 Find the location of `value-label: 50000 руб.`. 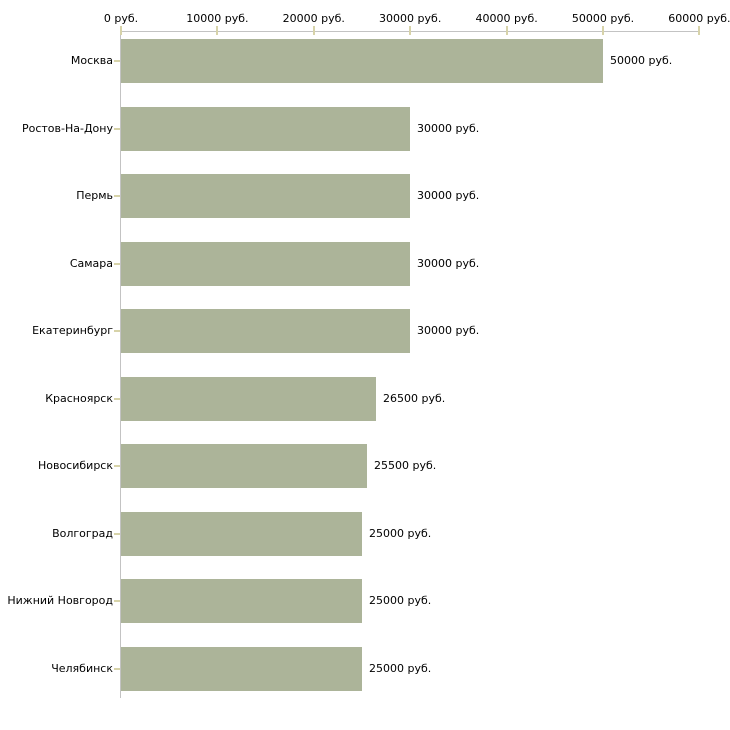

value-label: 50000 руб. is located at coordinates (641, 60).